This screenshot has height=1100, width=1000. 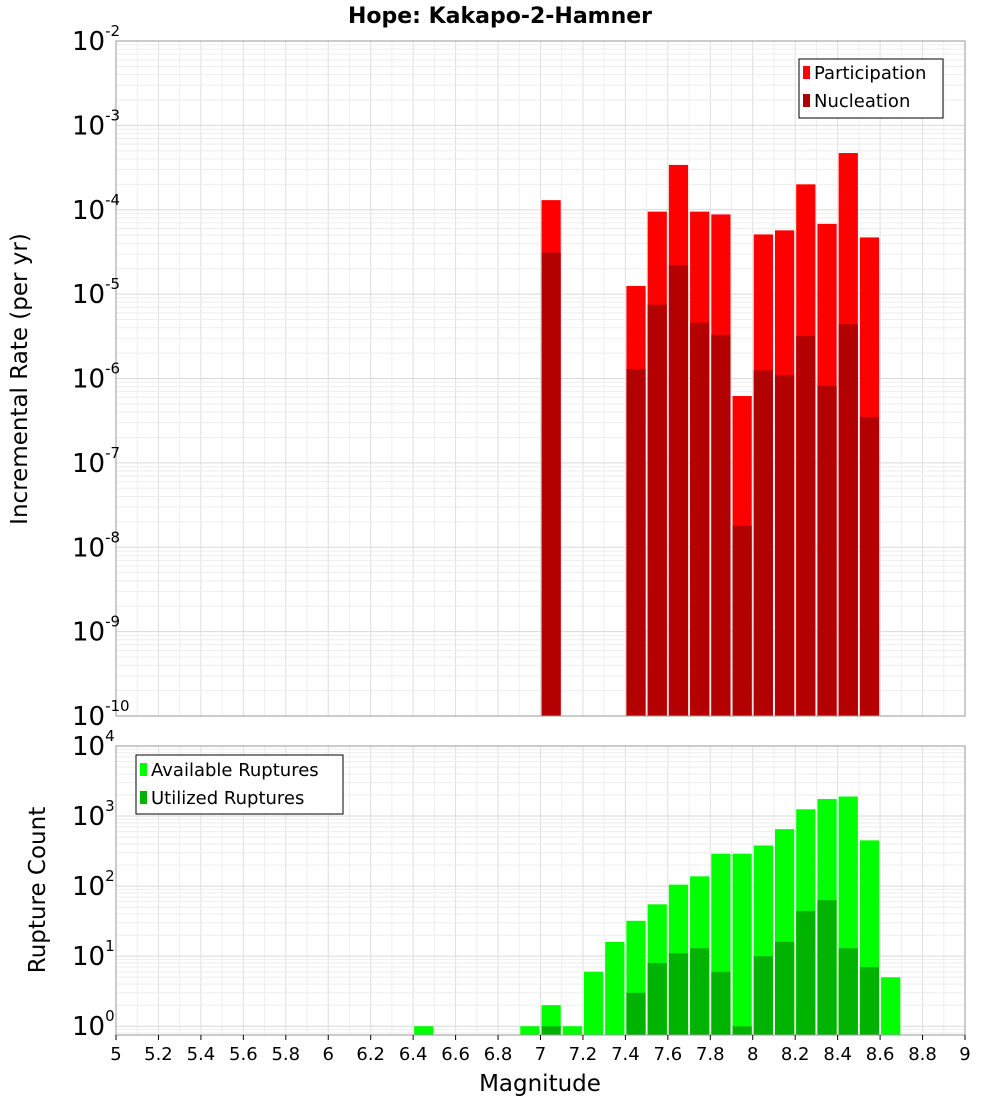 What do you see at coordinates (870, 73) in the screenshot?
I see `legend-label-participation: Participation` at bounding box center [870, 73].